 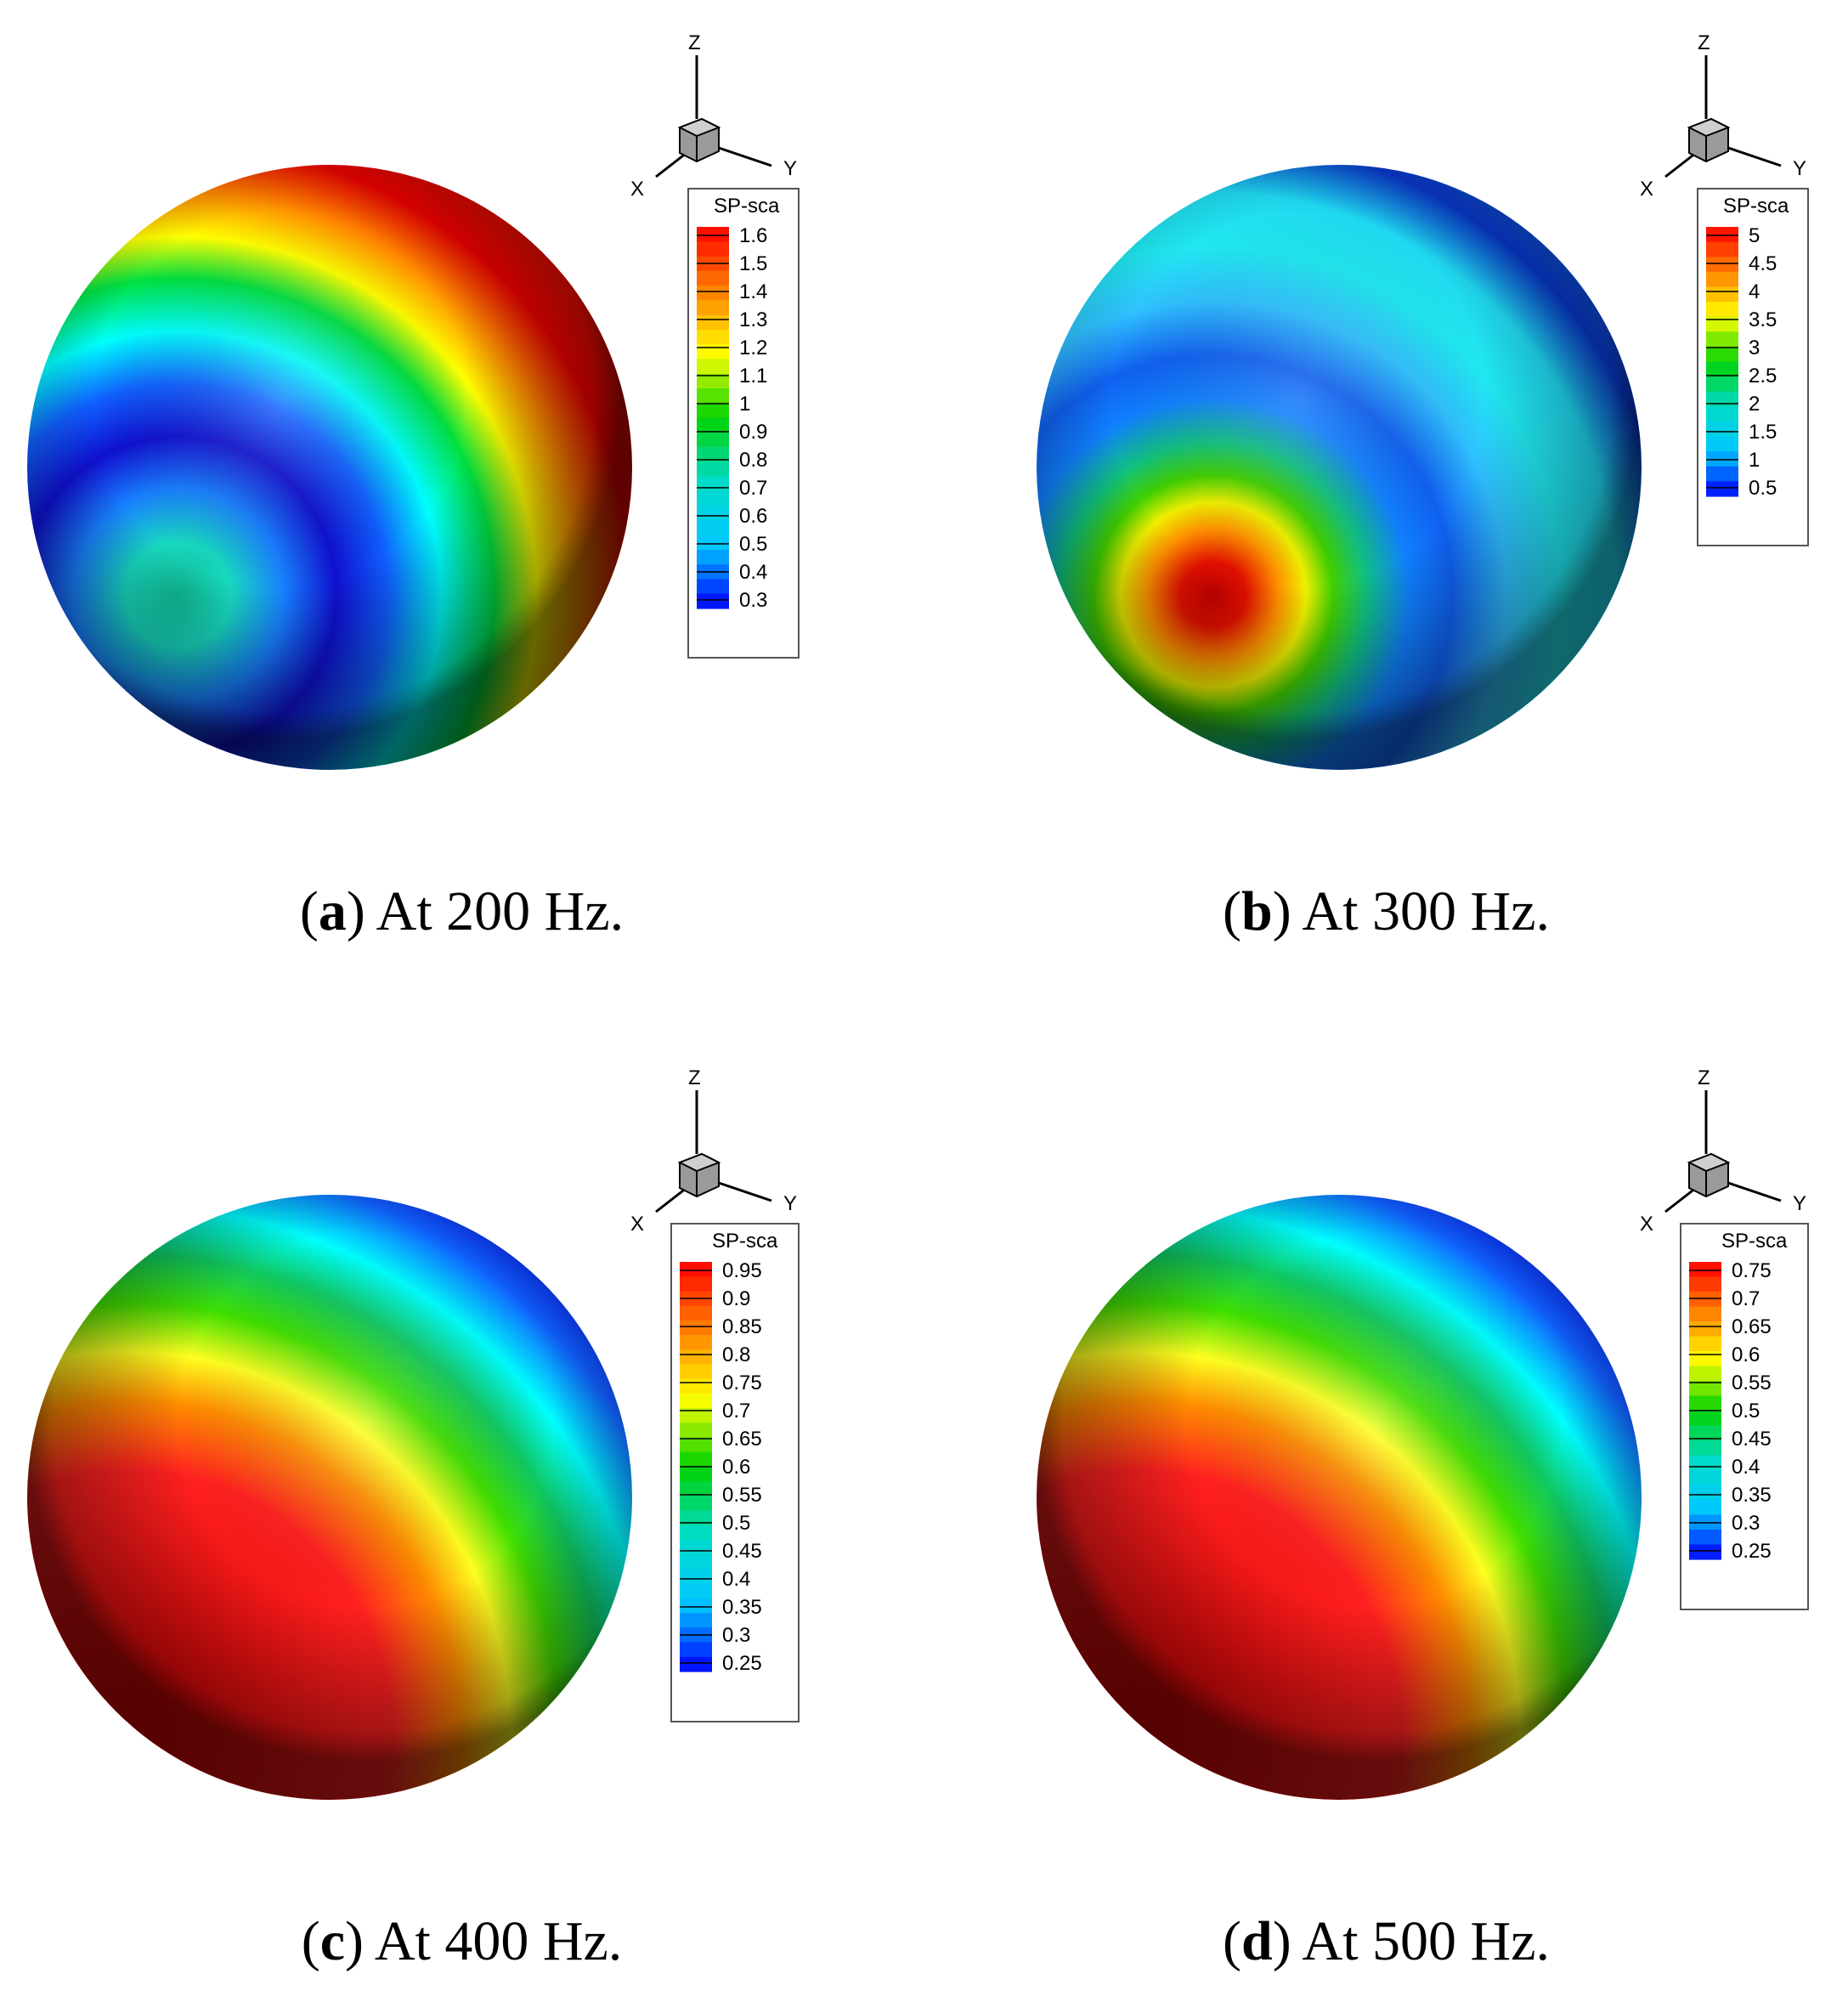 What do you see at coordinates (1754, 348) in the screenshot?
I see `colorbar-tick-label: 3` at bounding box center [1754, 348].